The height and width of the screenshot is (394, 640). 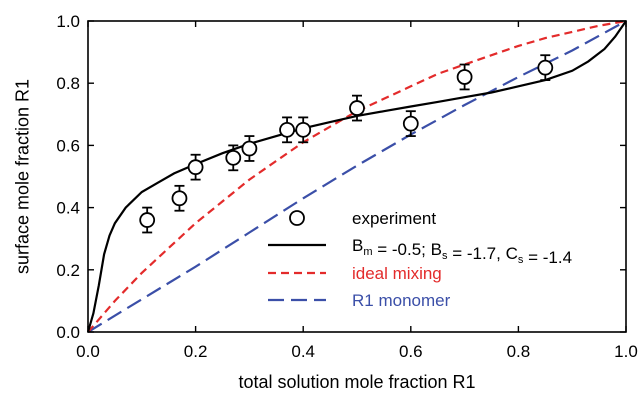 What do you see at coordinates (88, 351) in the screenshot?
I see `x-tick-label: 0.0` at bounding box center [88, 351].